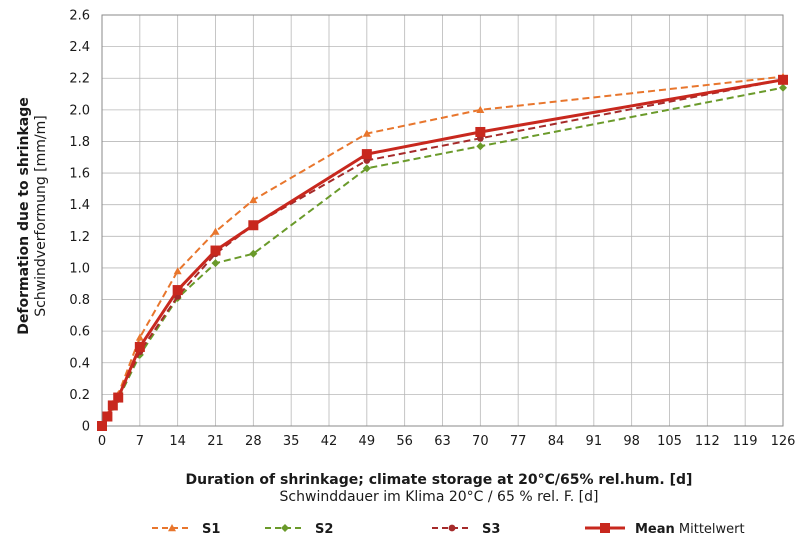  I want to click on x-tick-label: 119, so click(745, 441).